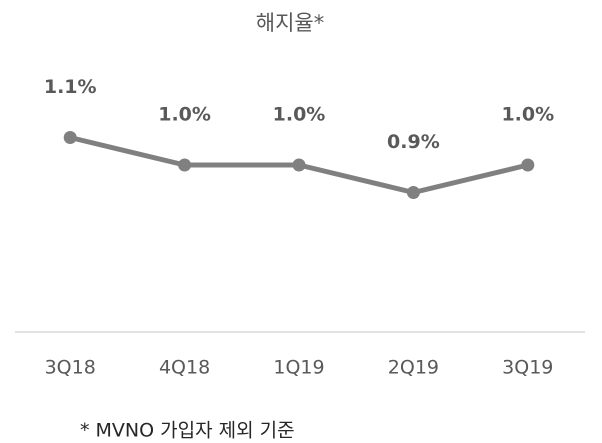  What do you see at coordinates (187, 431) in the screenshot?
I see `footnote: * MVNO 가입자 제외 기준` at bounding box center [187, 431].